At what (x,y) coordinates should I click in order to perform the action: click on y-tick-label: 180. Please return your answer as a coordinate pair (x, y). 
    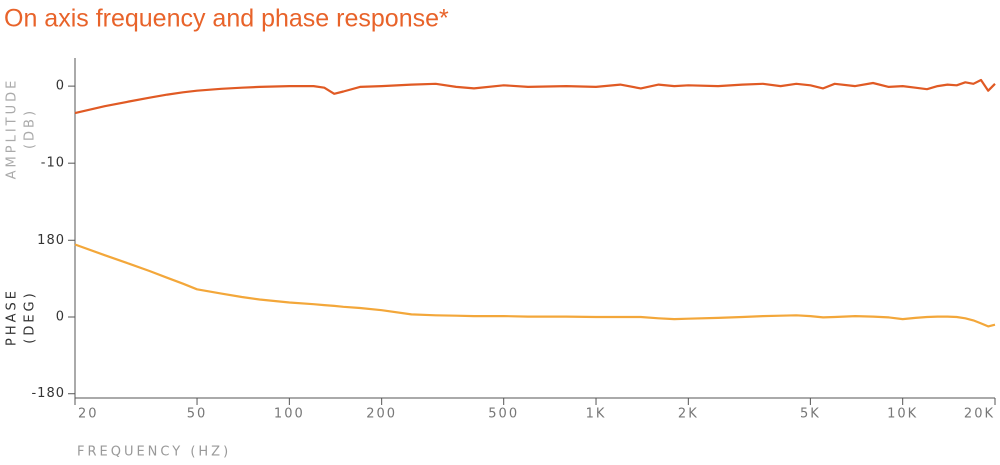
    Looking at the image, I should click on (51, 240).